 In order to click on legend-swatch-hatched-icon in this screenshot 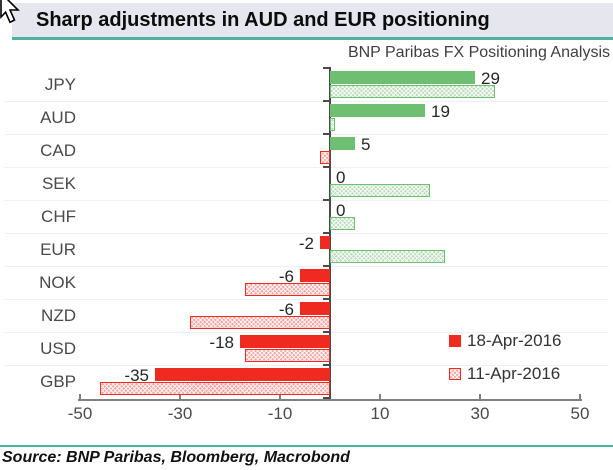, I will do `click(455, 374)`.